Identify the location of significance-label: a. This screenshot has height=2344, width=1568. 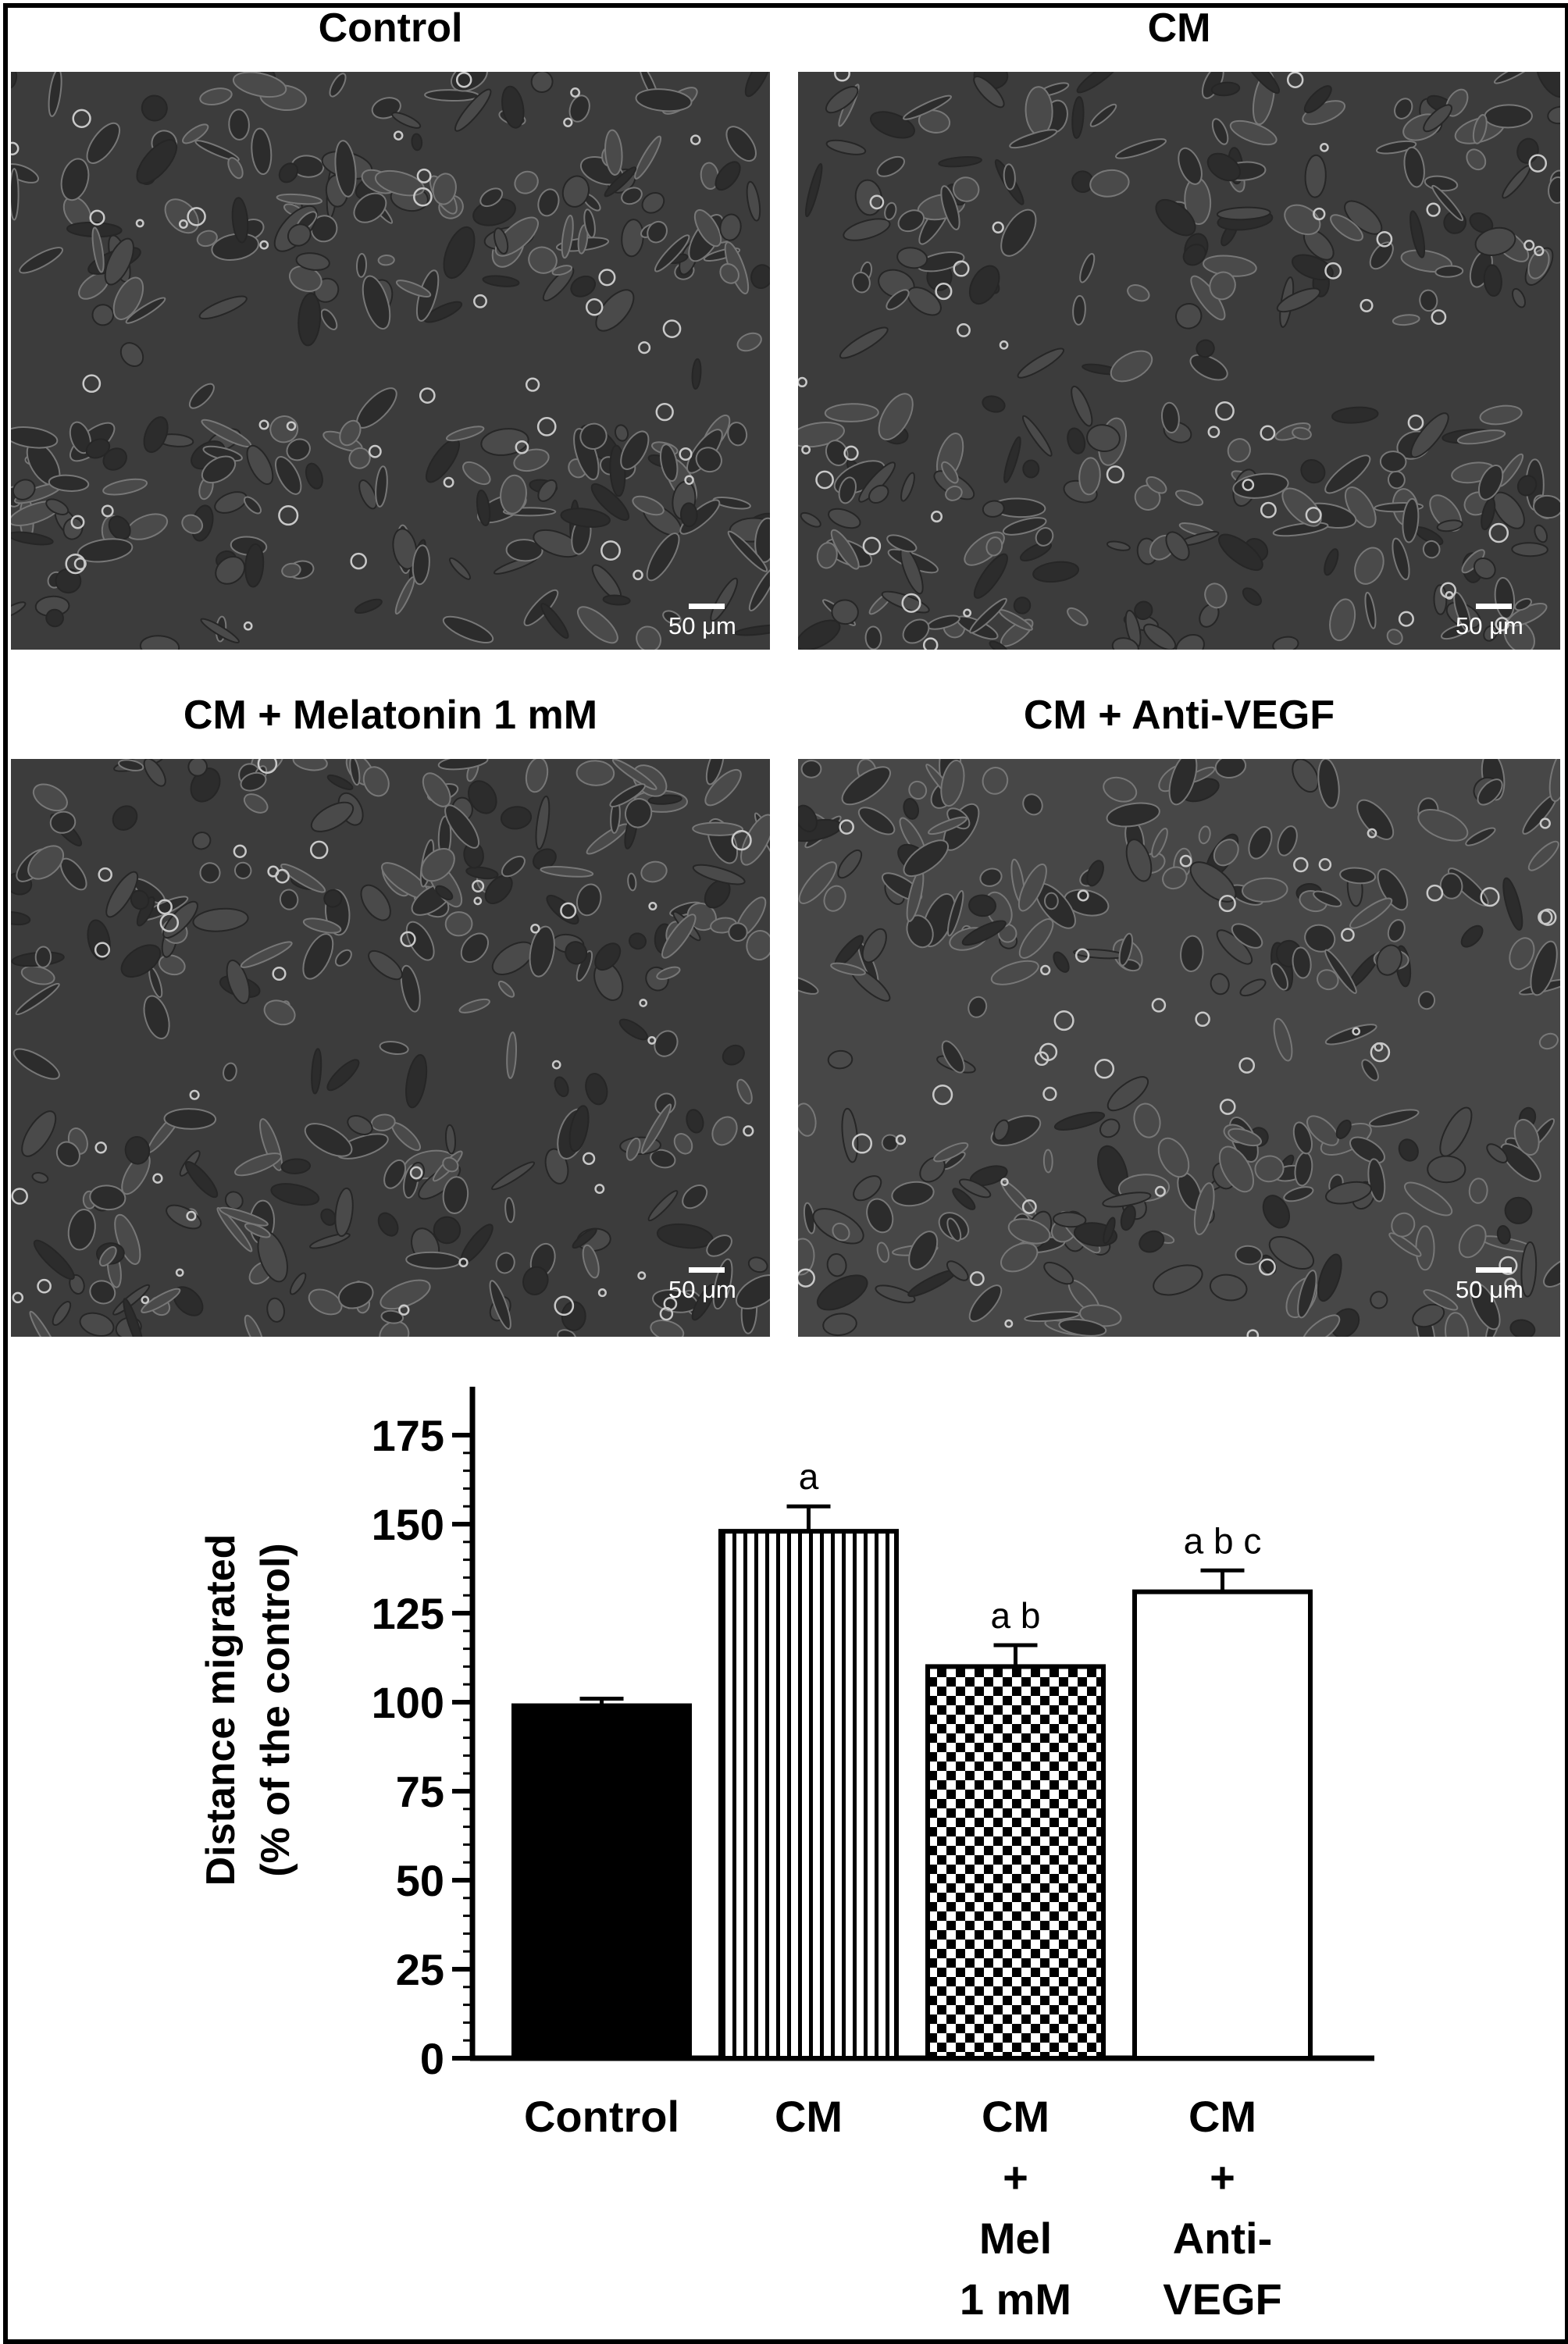
(809, 1476).